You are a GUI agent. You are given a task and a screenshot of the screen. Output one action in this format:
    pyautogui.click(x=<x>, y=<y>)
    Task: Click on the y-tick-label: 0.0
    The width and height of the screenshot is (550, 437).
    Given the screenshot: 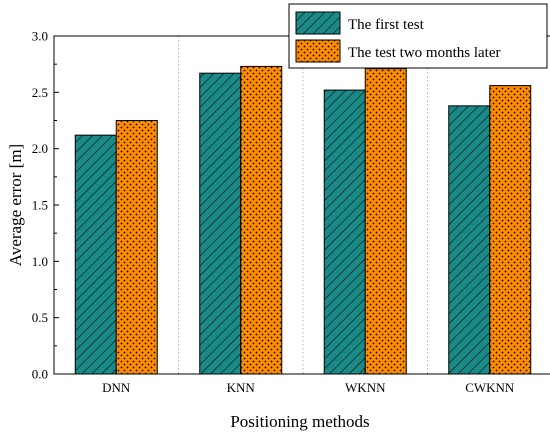 What is the action you would take?
    pyautogui.click(x=40, y=374)
    